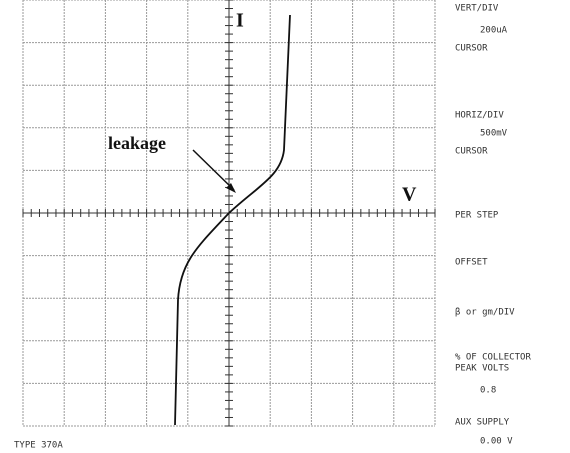 The height and width of the screenshot is (453, 570). I want to click on panel-label: PER STEP, so click(477, 216).